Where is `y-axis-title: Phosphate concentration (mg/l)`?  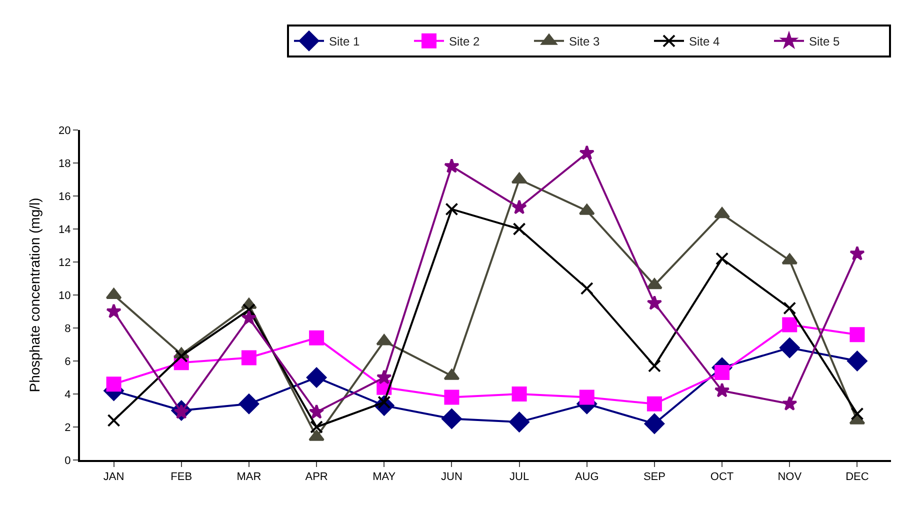
y-axis-title: Phosphate concentration (mg/l) is located at coordinates (34, 295).